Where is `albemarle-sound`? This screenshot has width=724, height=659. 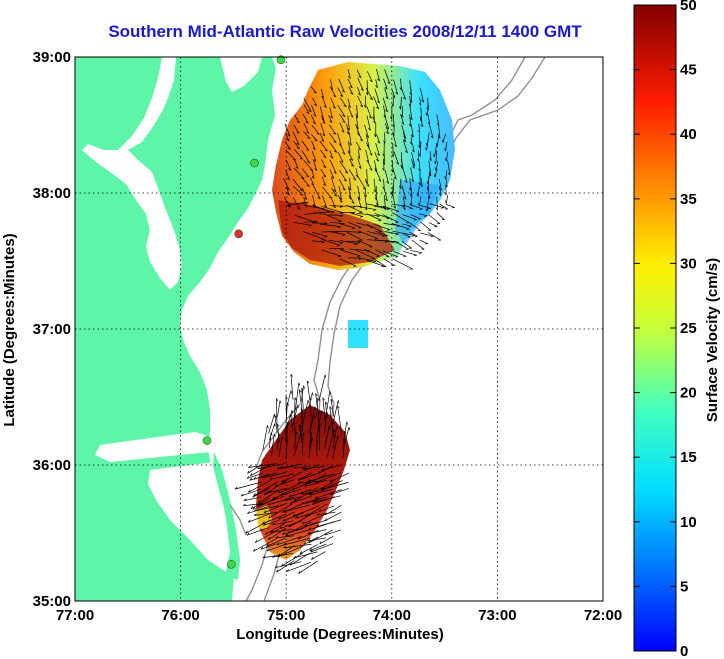
albemarle-sound is located at coordinates (154, 447).